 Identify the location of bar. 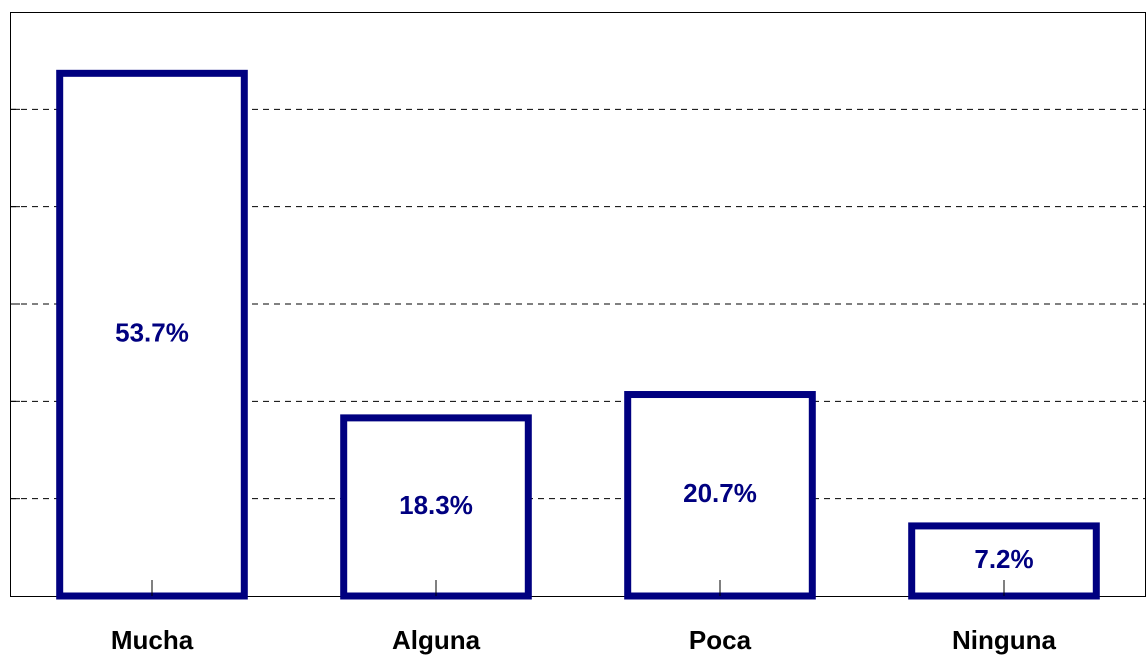
(436, 507).